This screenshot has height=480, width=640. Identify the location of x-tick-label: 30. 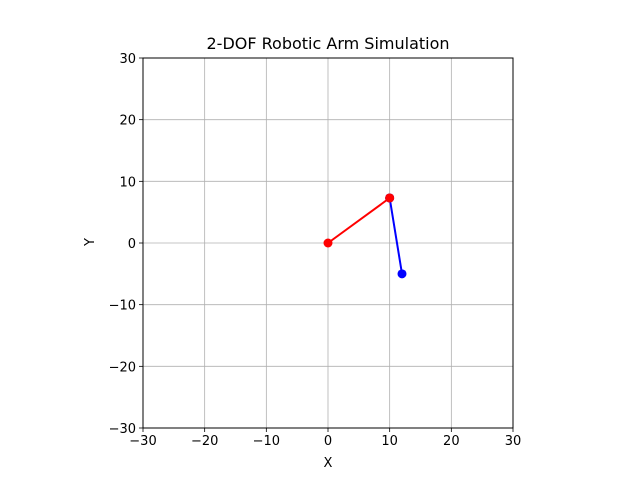
(513, 441).